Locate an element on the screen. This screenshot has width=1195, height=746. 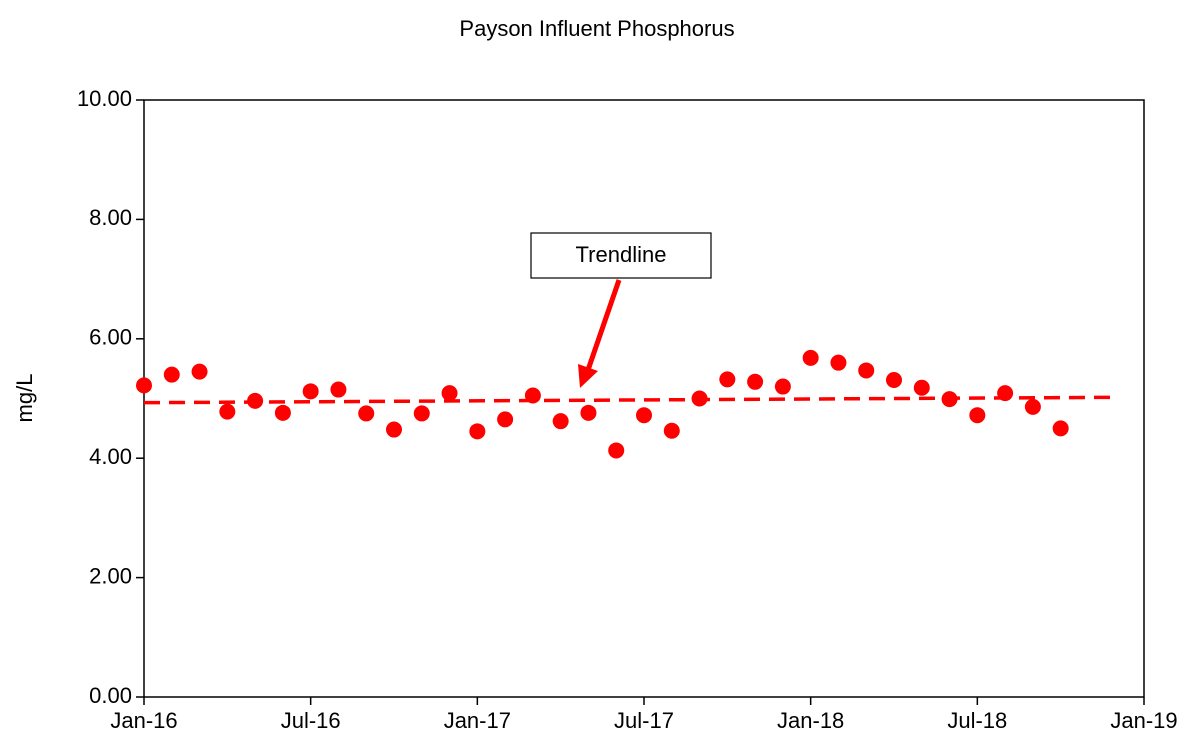
annotation: Trendline is located at coordinates (621, 254).